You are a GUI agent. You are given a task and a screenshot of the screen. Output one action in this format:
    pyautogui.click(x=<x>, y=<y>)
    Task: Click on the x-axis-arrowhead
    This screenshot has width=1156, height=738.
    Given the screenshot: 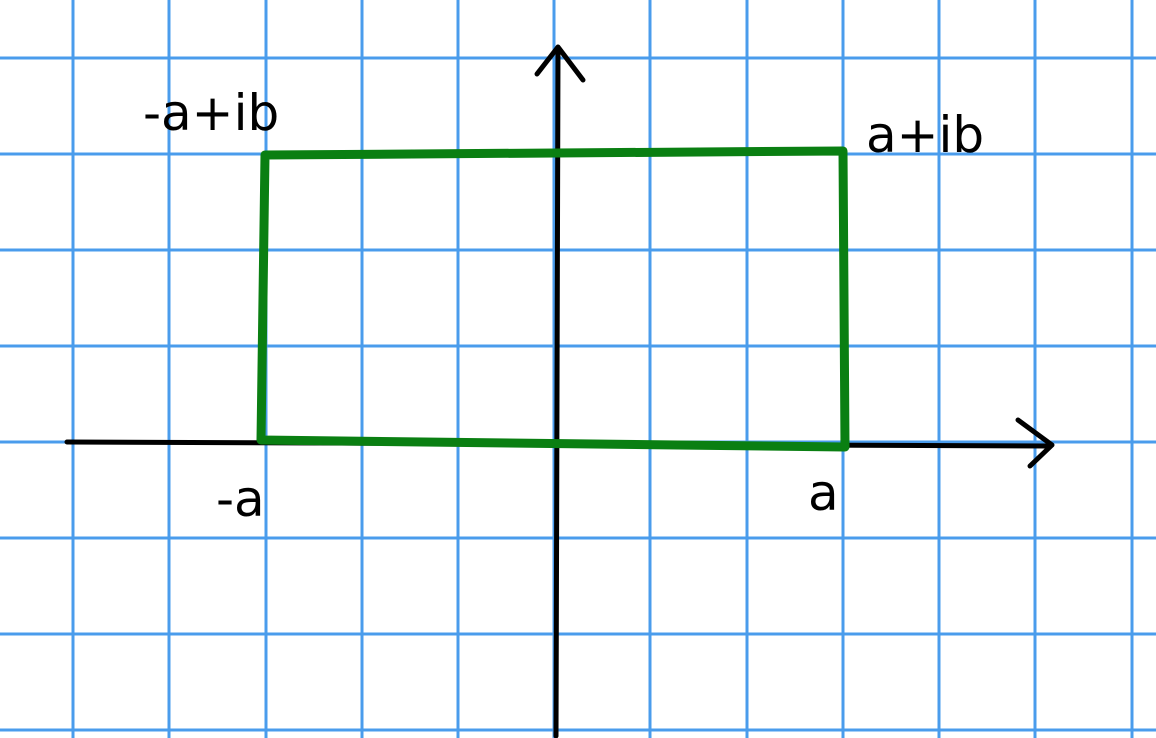 What is the action you would take?
    pyautogui.click(x=1035, y=443)
    